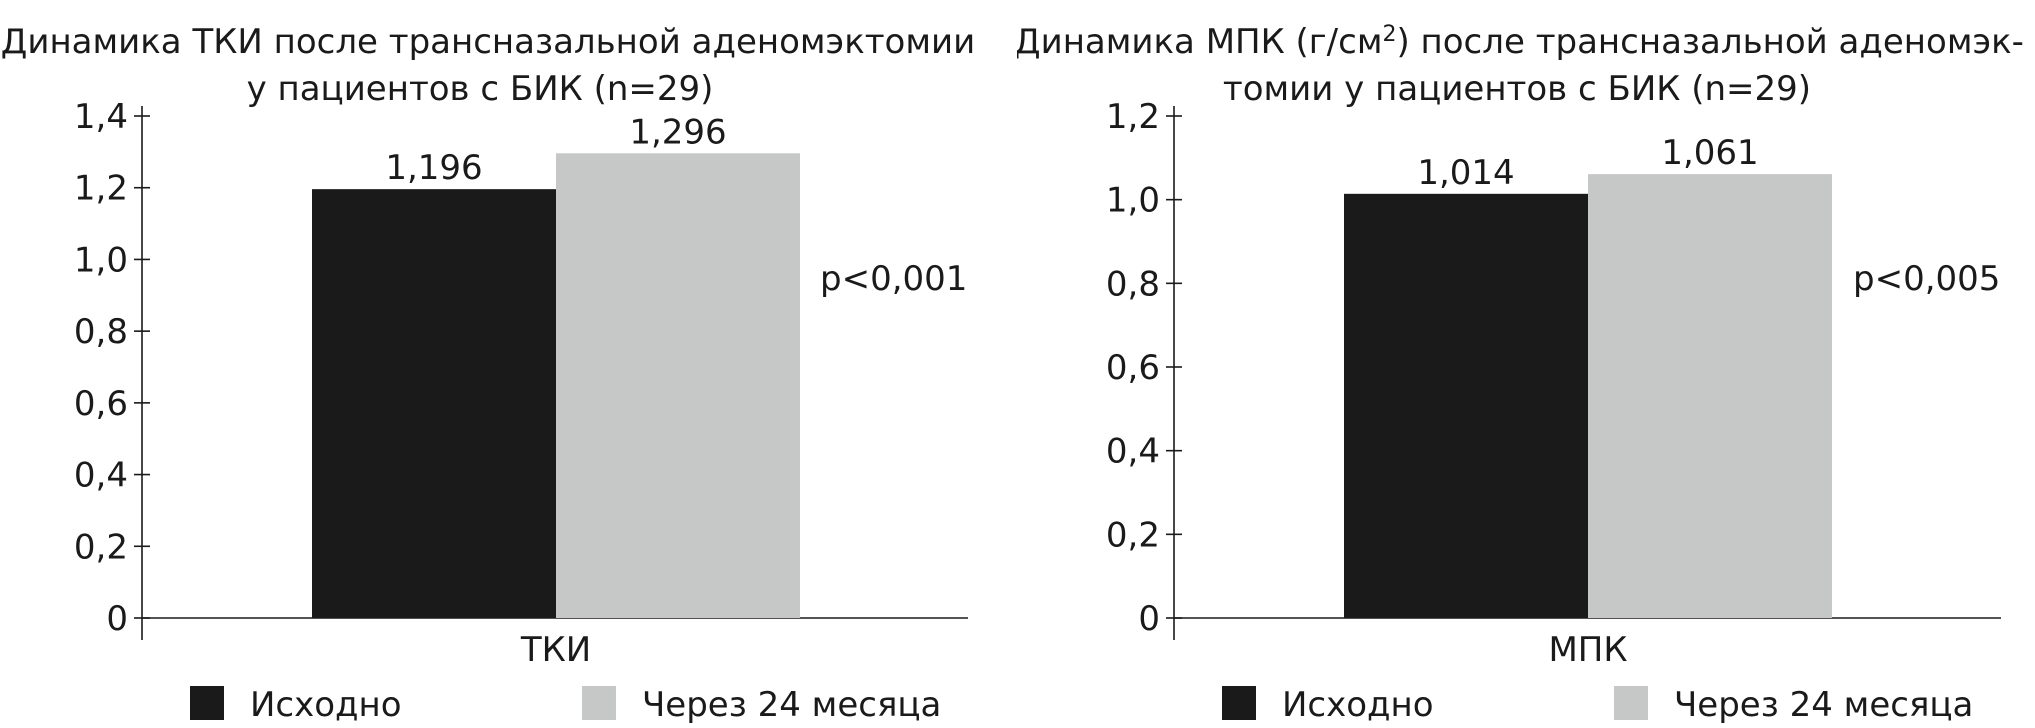 The width and height of the screenshot is (2035, 728). Describe the element at coordinates (1710, 42) in the screenshot. I see `title-segment: ) после трансназальной аденомэк-` at that location.